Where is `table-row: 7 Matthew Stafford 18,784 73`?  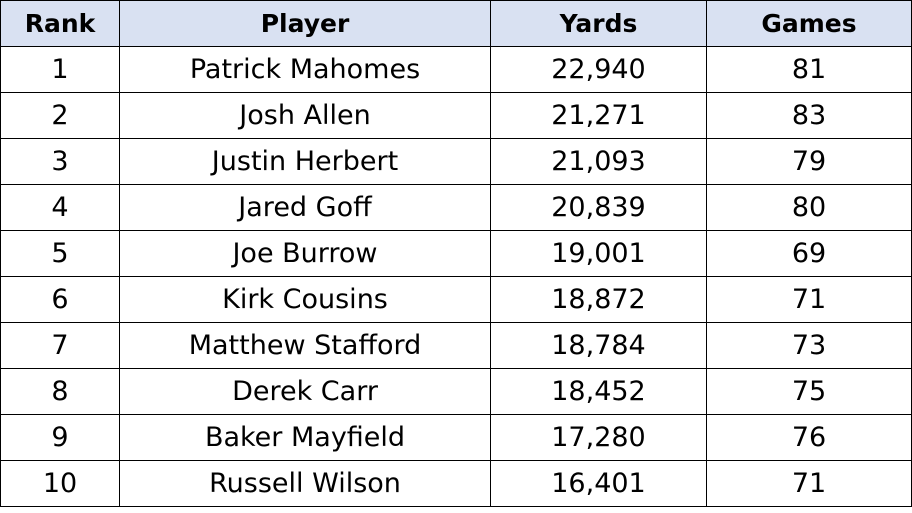
table-row: 7 Matthew Stafford 18,784 73 is located at coordinates (456, 345).